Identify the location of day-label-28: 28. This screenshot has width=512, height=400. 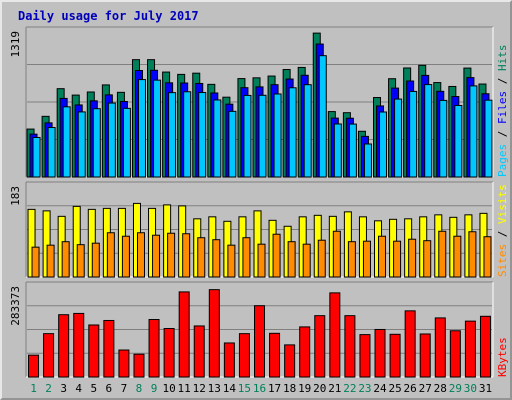
(440, 388).